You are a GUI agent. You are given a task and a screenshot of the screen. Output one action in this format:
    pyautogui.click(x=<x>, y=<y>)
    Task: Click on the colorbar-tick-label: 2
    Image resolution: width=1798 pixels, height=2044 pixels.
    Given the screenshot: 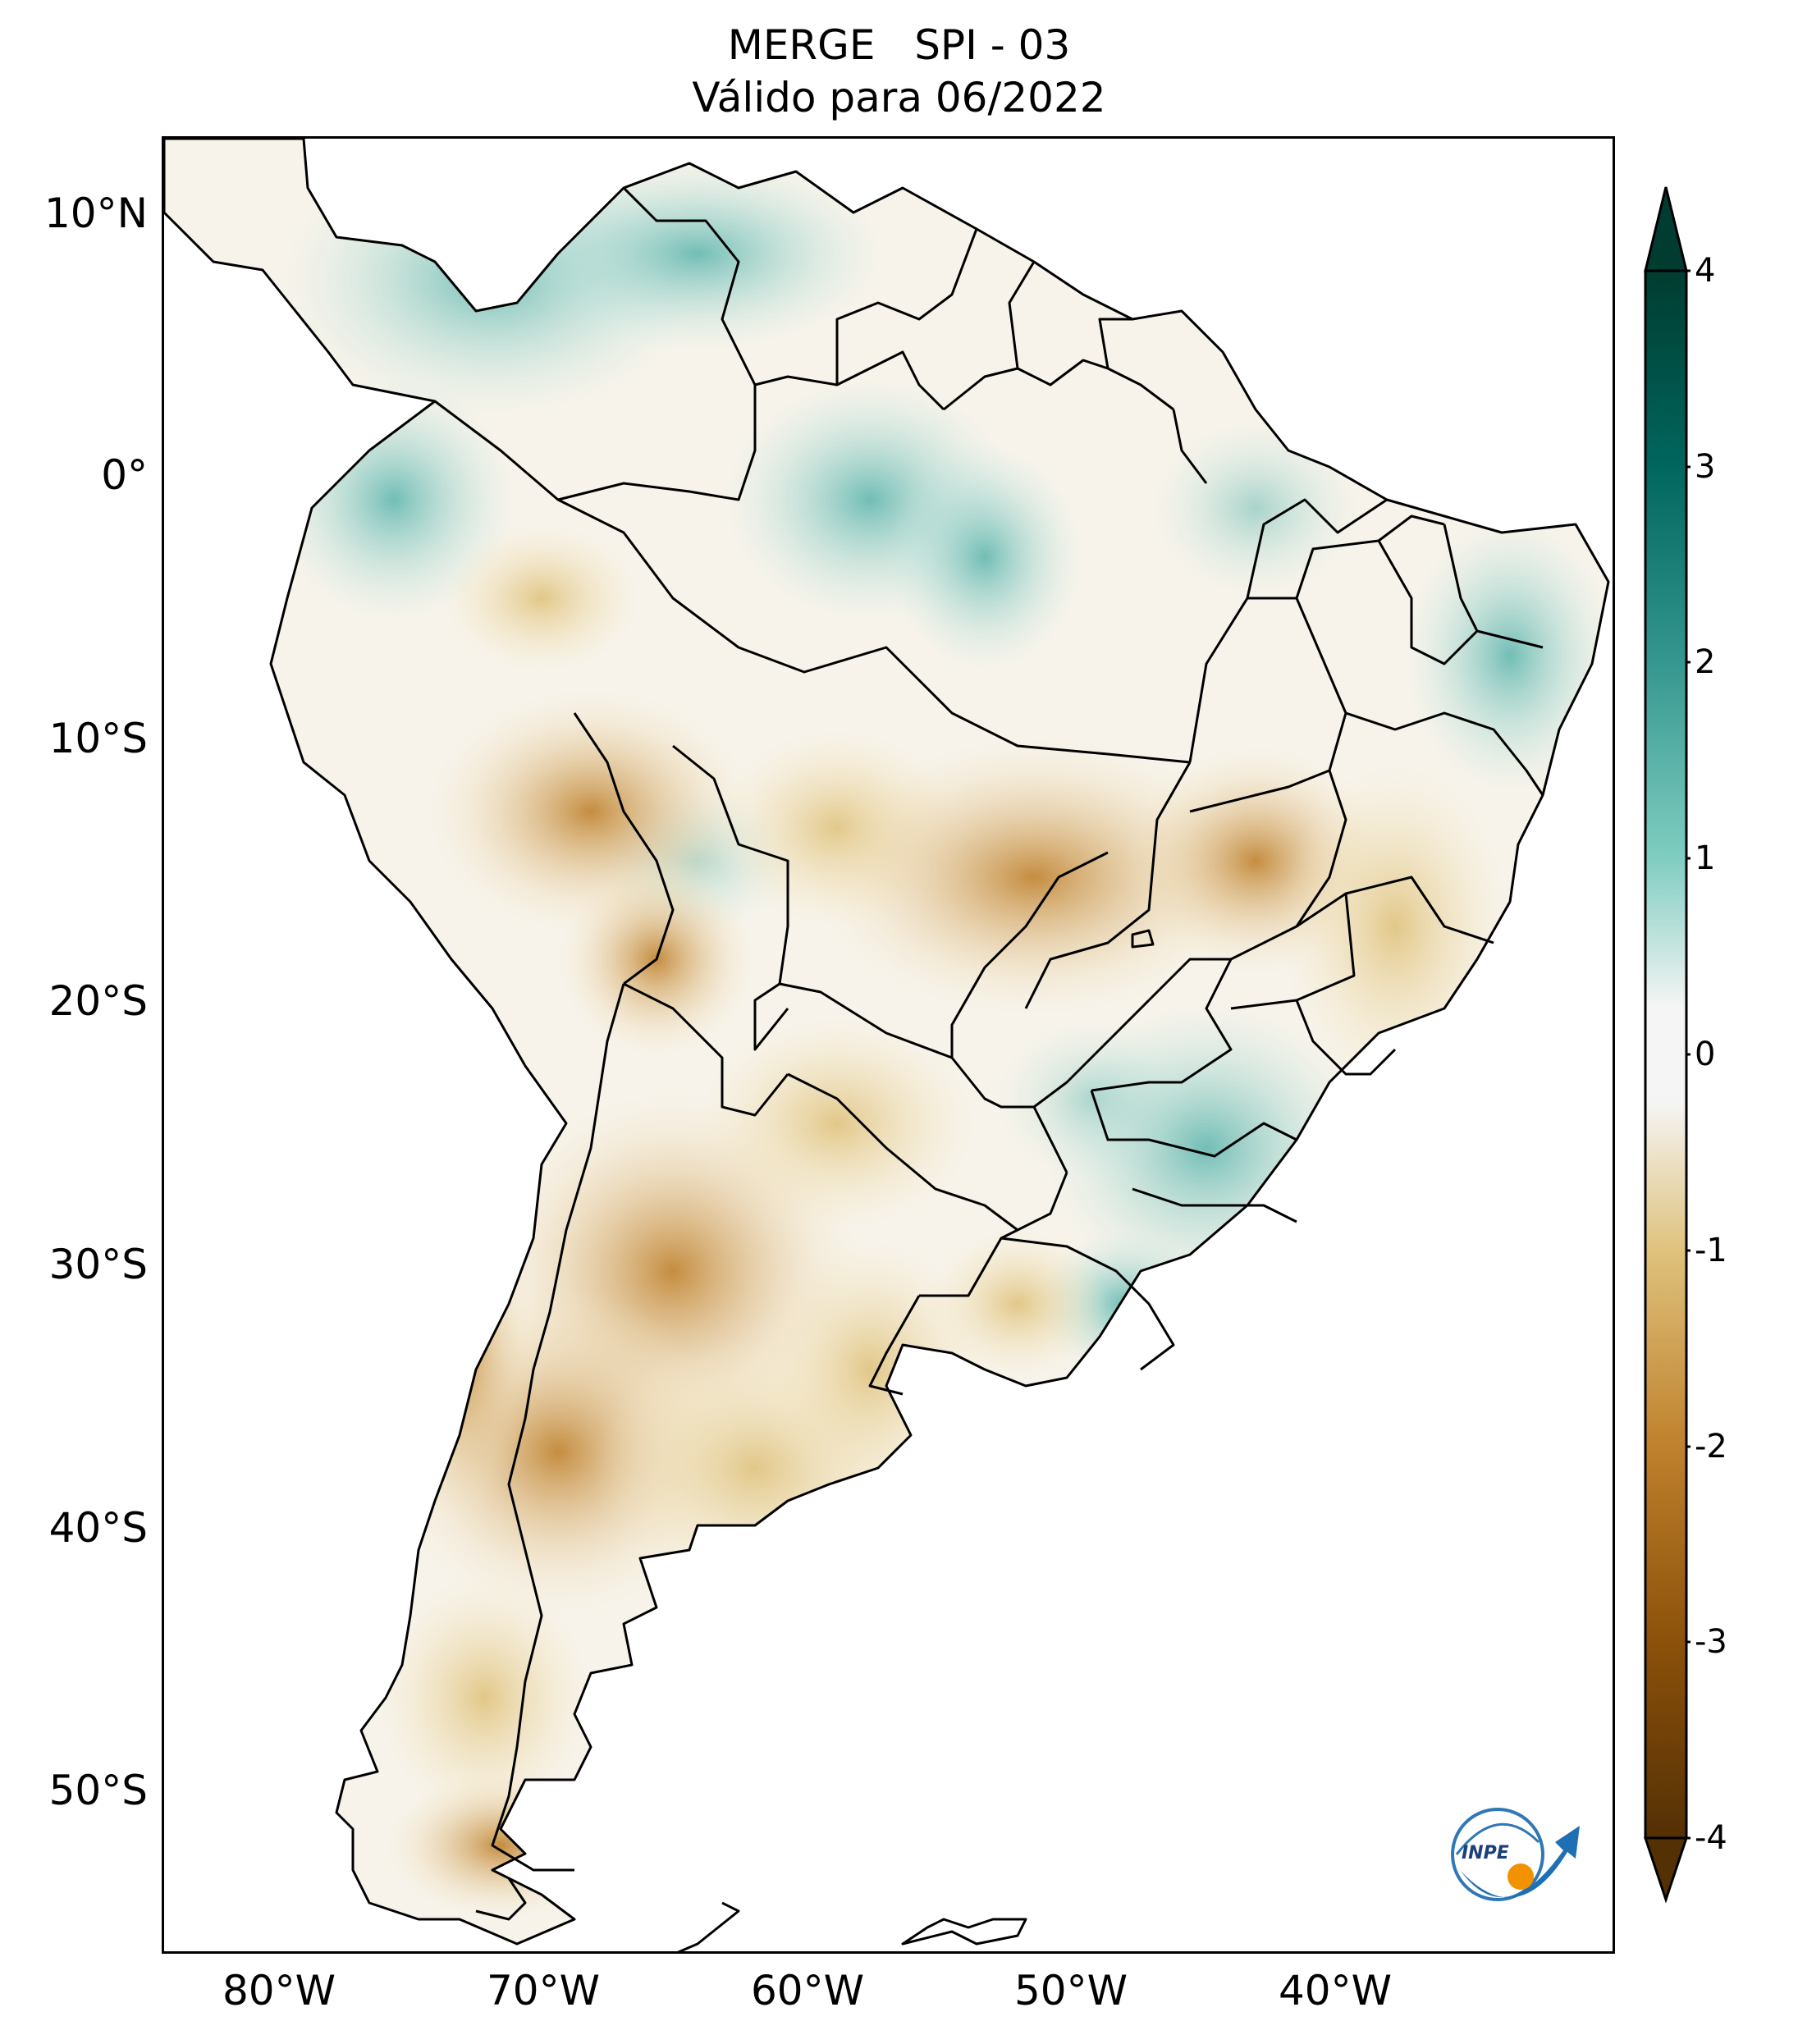 What is the action you would take?
    pyautogui.click(x=1705, y=662)
    